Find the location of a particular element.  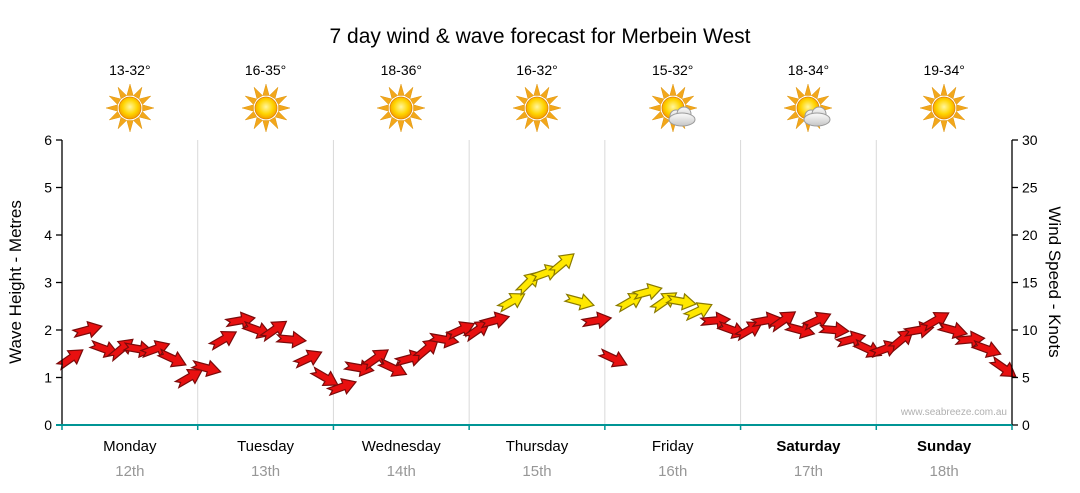

left-axis-label: Wave Height - Metres is located at coordinates (15, 282).